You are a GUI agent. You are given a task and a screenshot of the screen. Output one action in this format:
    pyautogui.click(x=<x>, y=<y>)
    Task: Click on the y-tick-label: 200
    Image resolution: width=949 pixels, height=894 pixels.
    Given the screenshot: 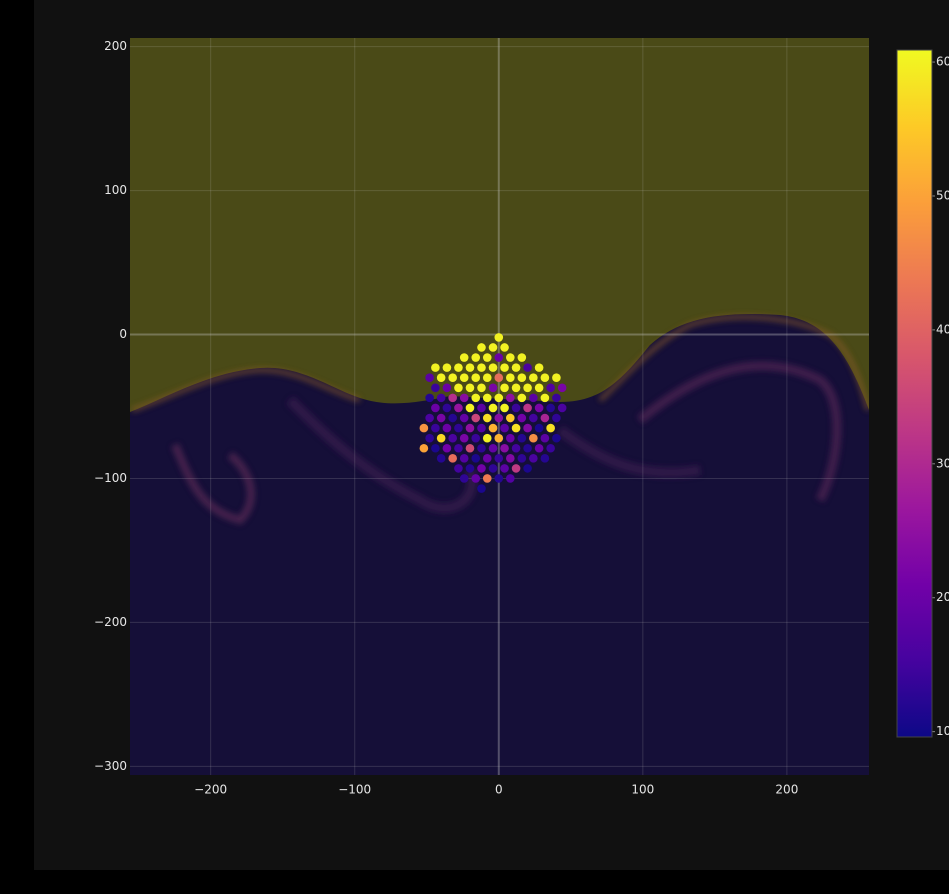 What is the action you would take?
    pyautogui.click(x=115, y=46)
    